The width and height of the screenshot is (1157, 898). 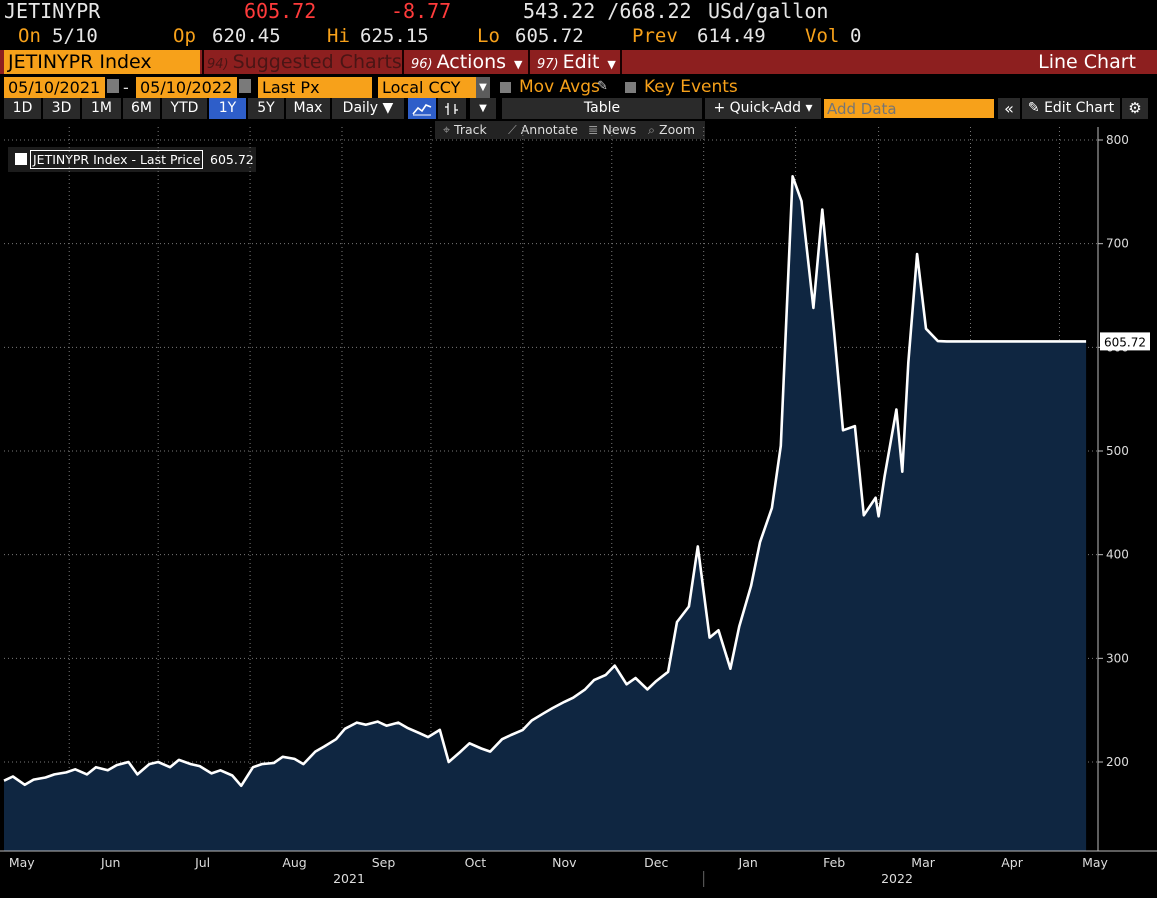 I want to click on legend-value: 605.72, so click(x=232, y=159).